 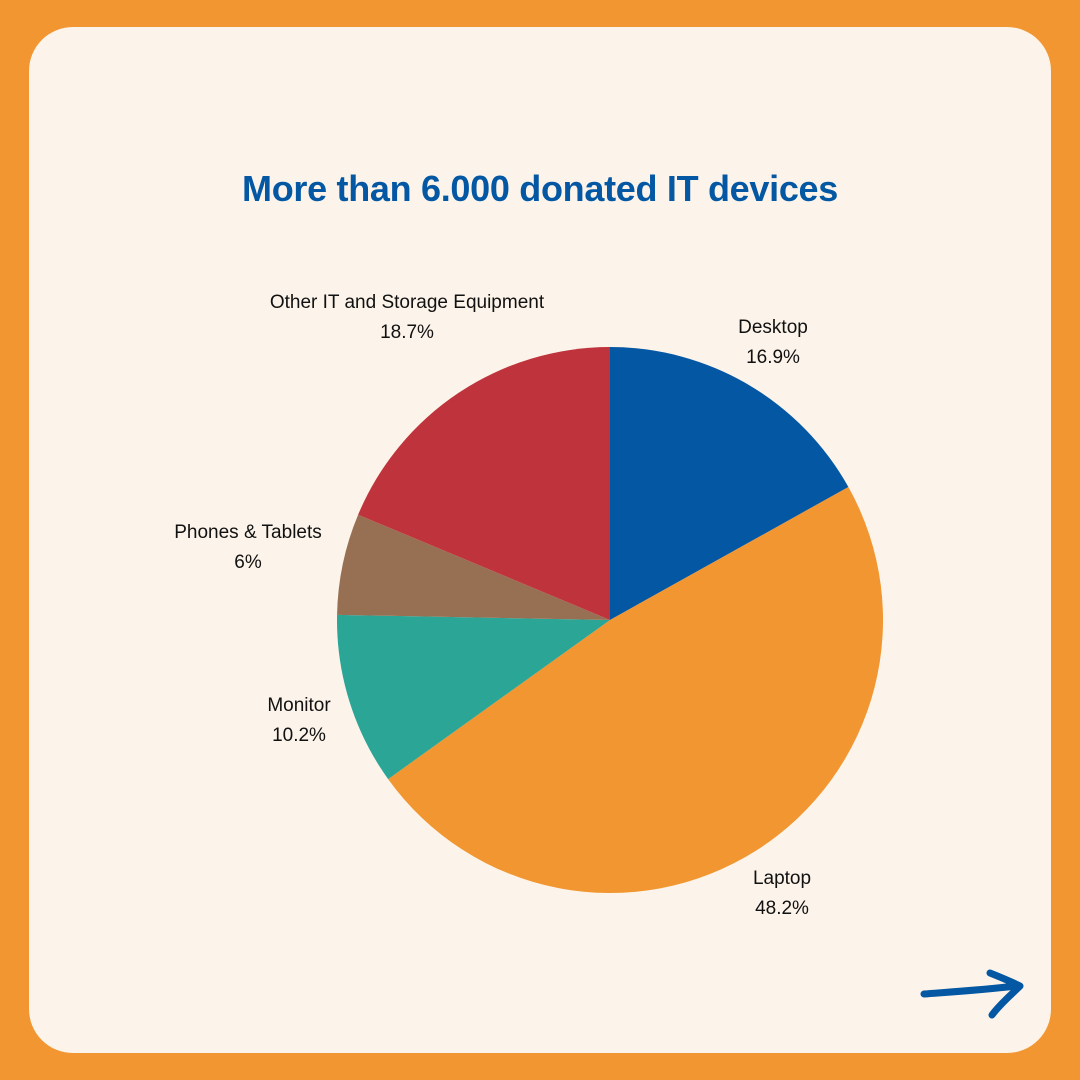 What do you see at coordinates (299, 735) in the screenshot?
I see `value-label-monitor: 10.2%` at bounding box center [299, 735].